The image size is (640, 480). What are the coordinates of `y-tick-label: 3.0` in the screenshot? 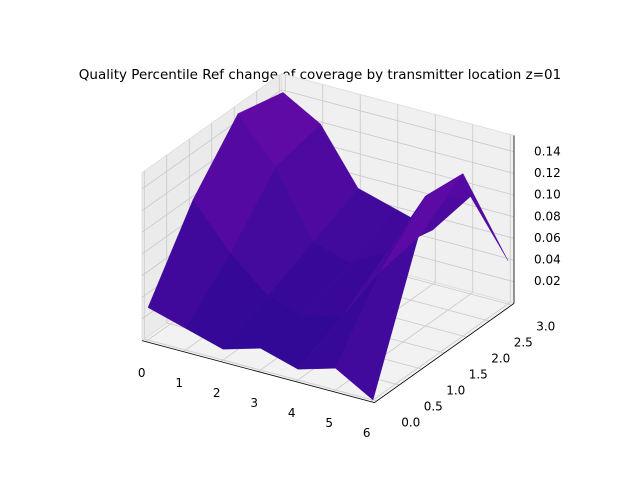 It's located at (545, 327).